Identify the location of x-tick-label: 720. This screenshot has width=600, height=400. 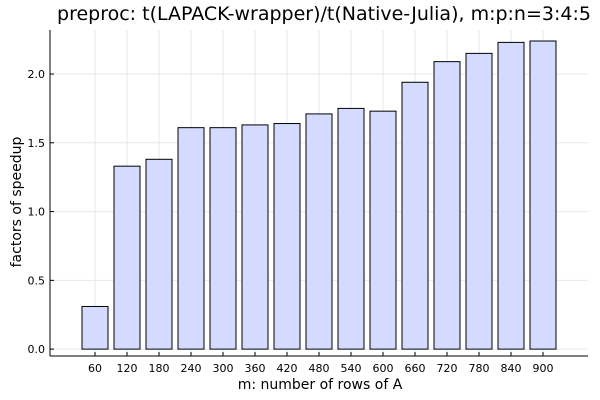
(447, 368).